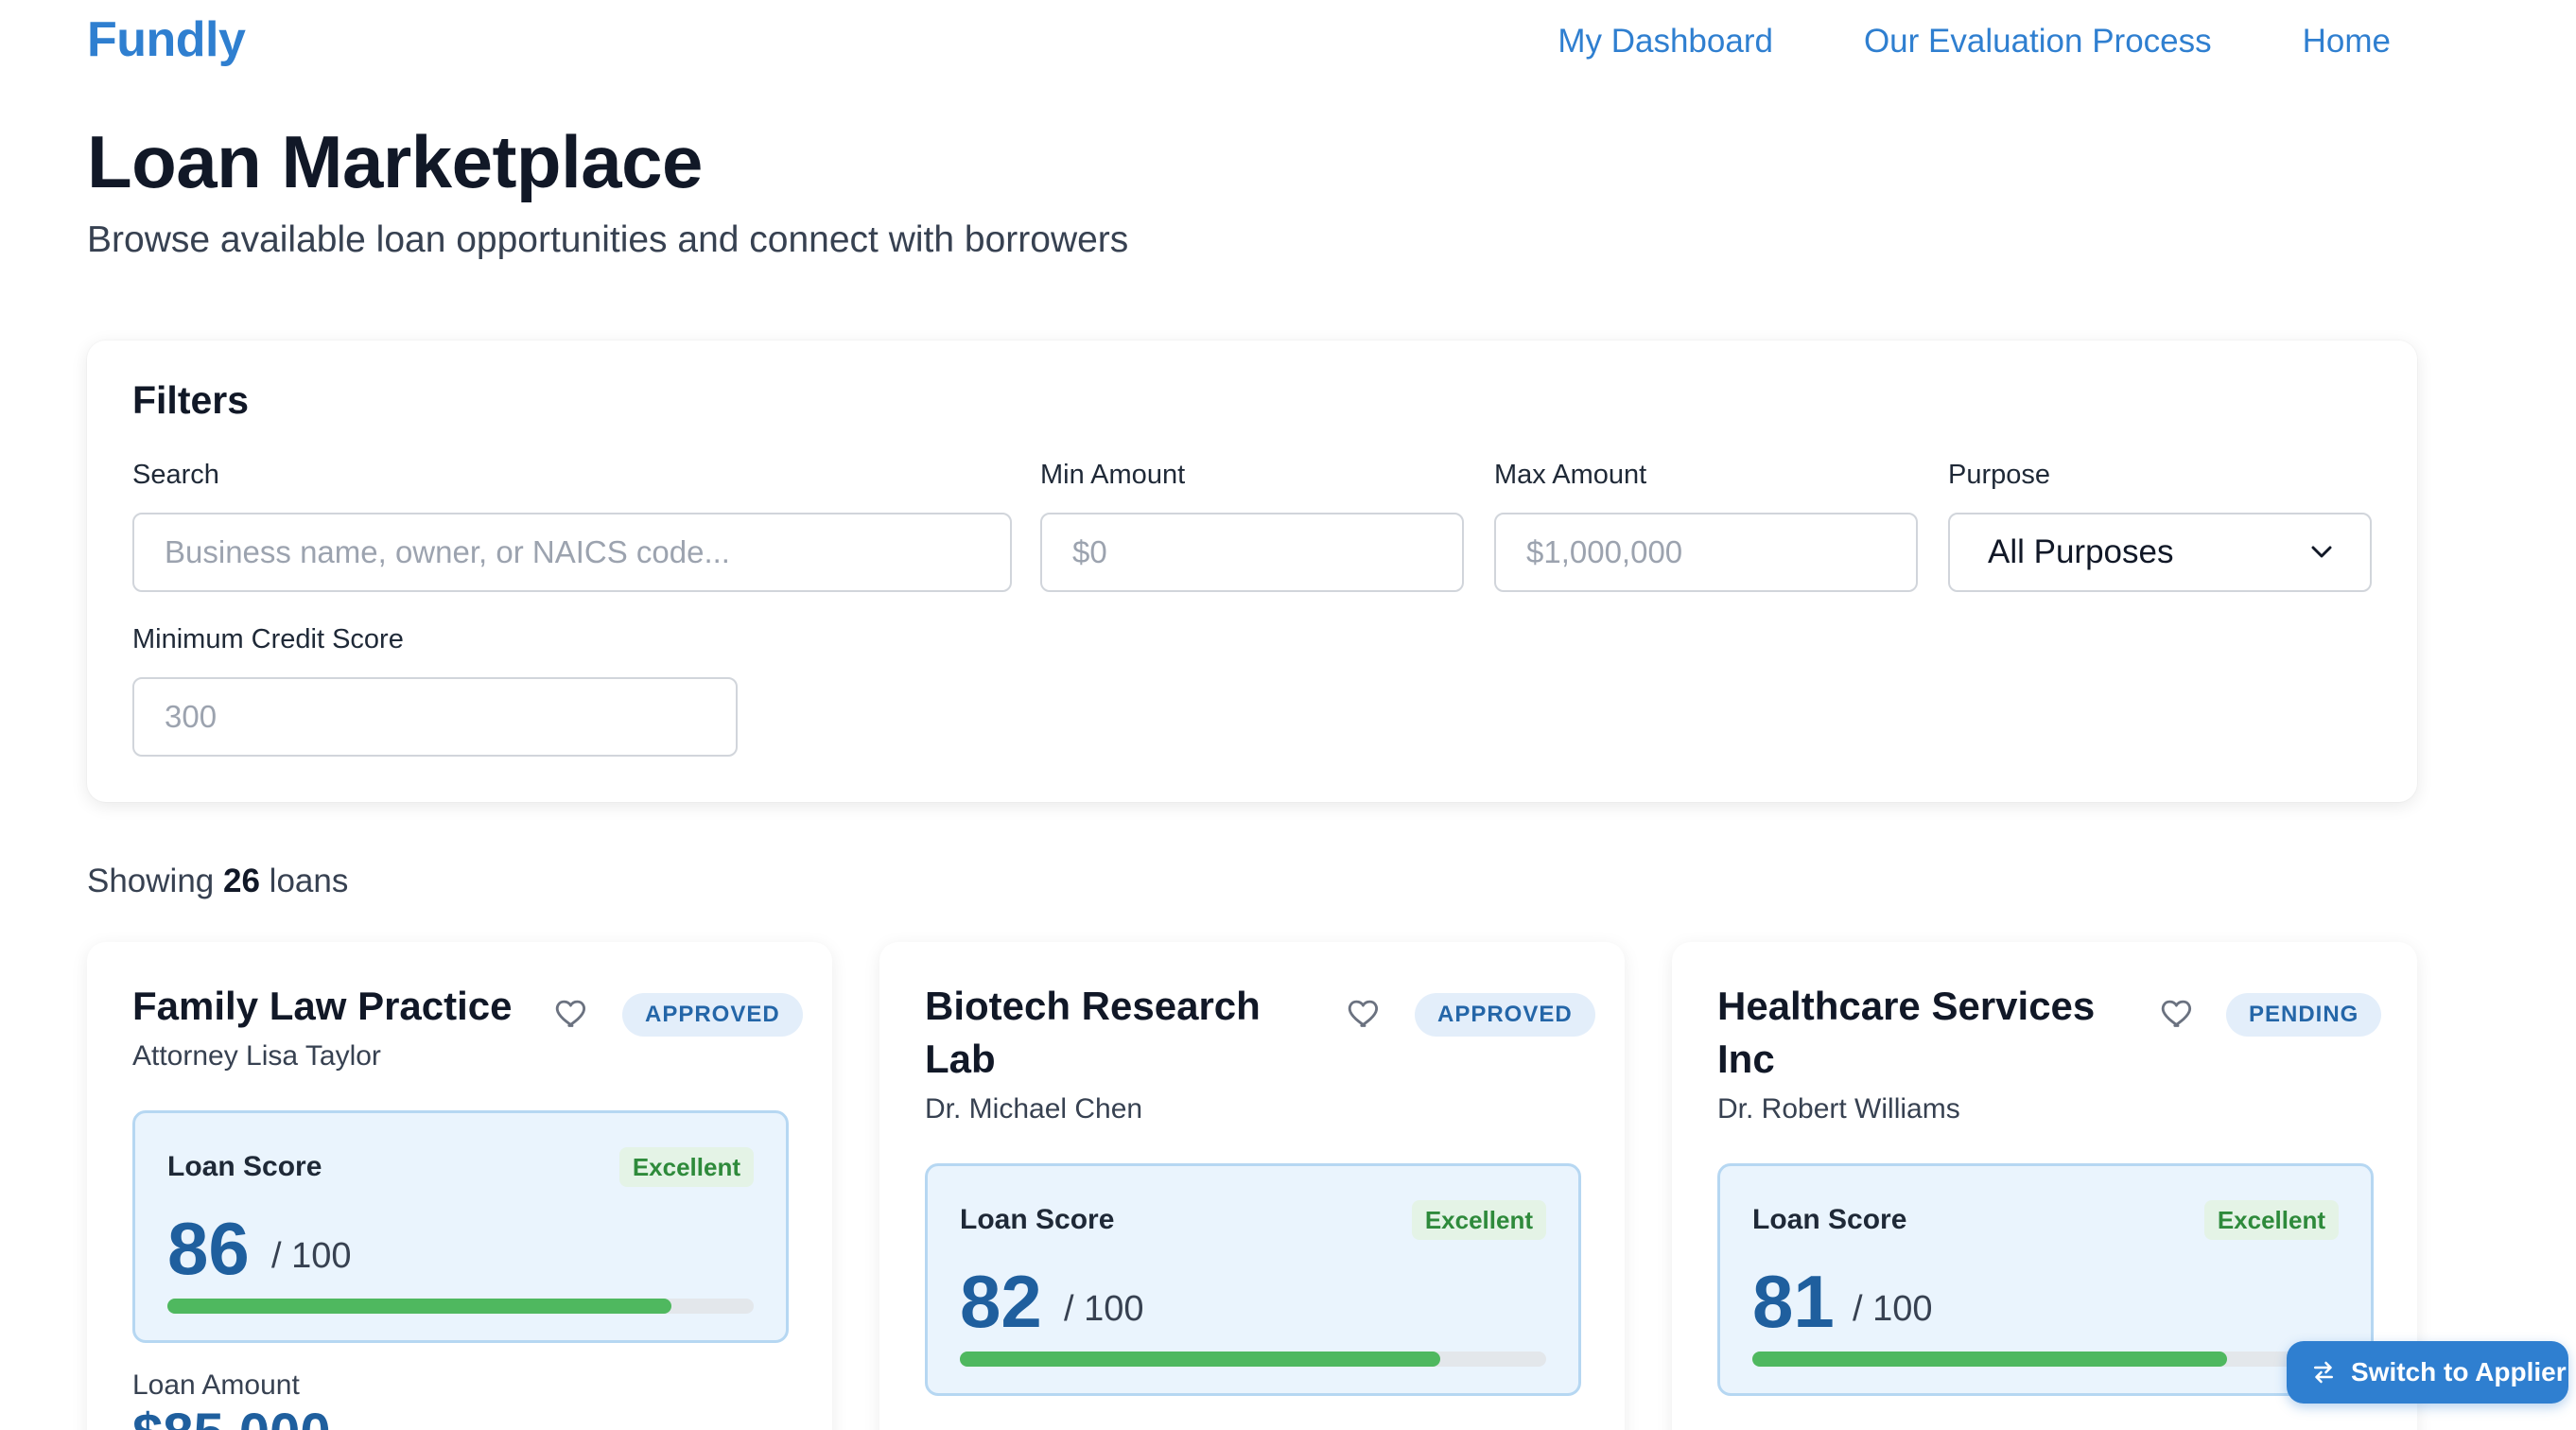 The image size is (2576, 1430). What do you see at coordinates (1793, 1302) in the screenshot?
I see `loan-score-value: 81` at bounding box center [1793, 1302].